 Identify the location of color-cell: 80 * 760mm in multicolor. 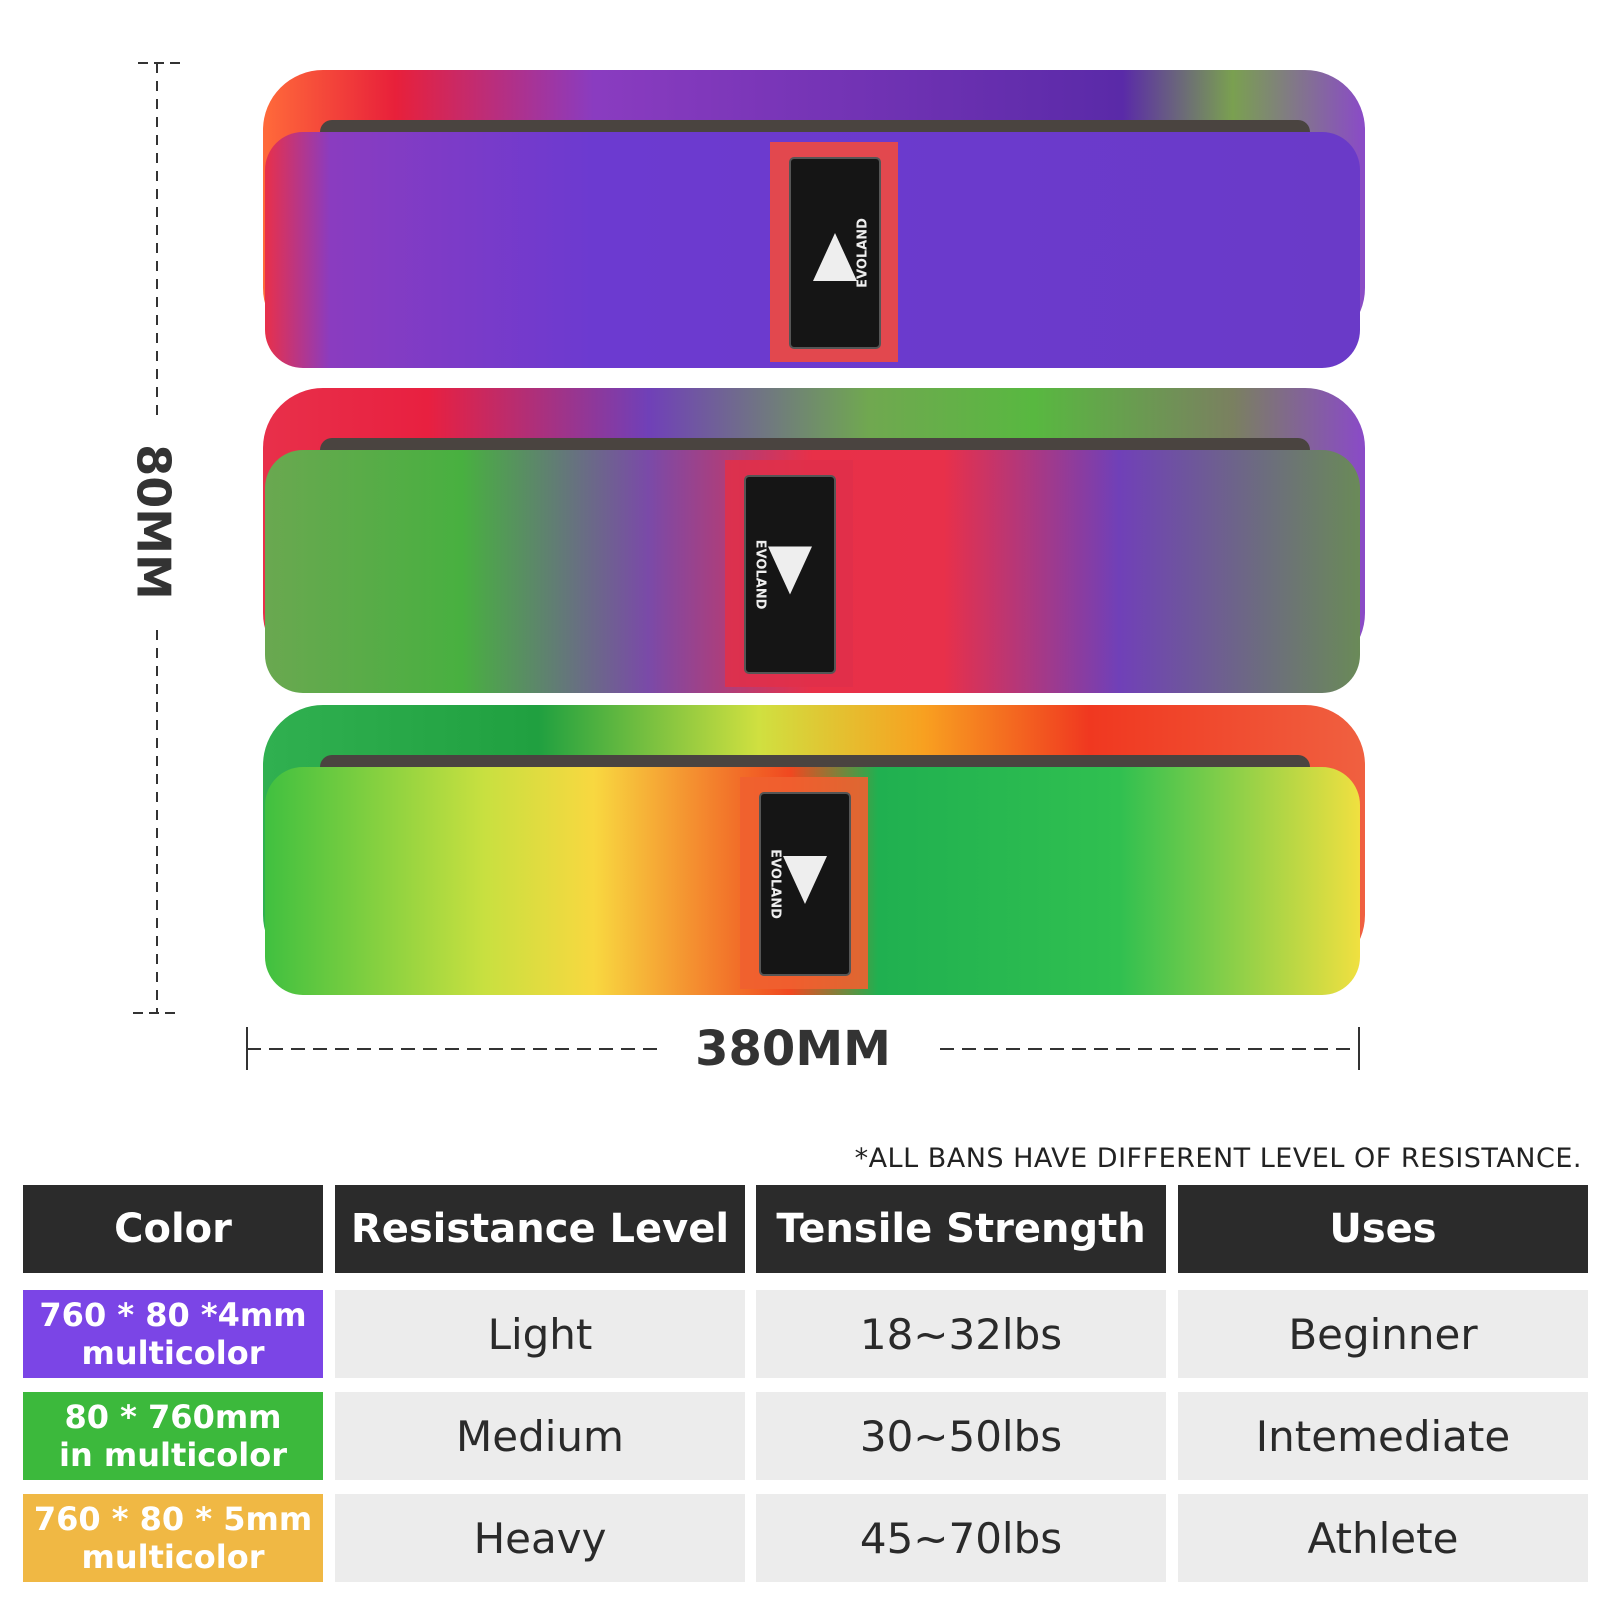
(173, 1436).